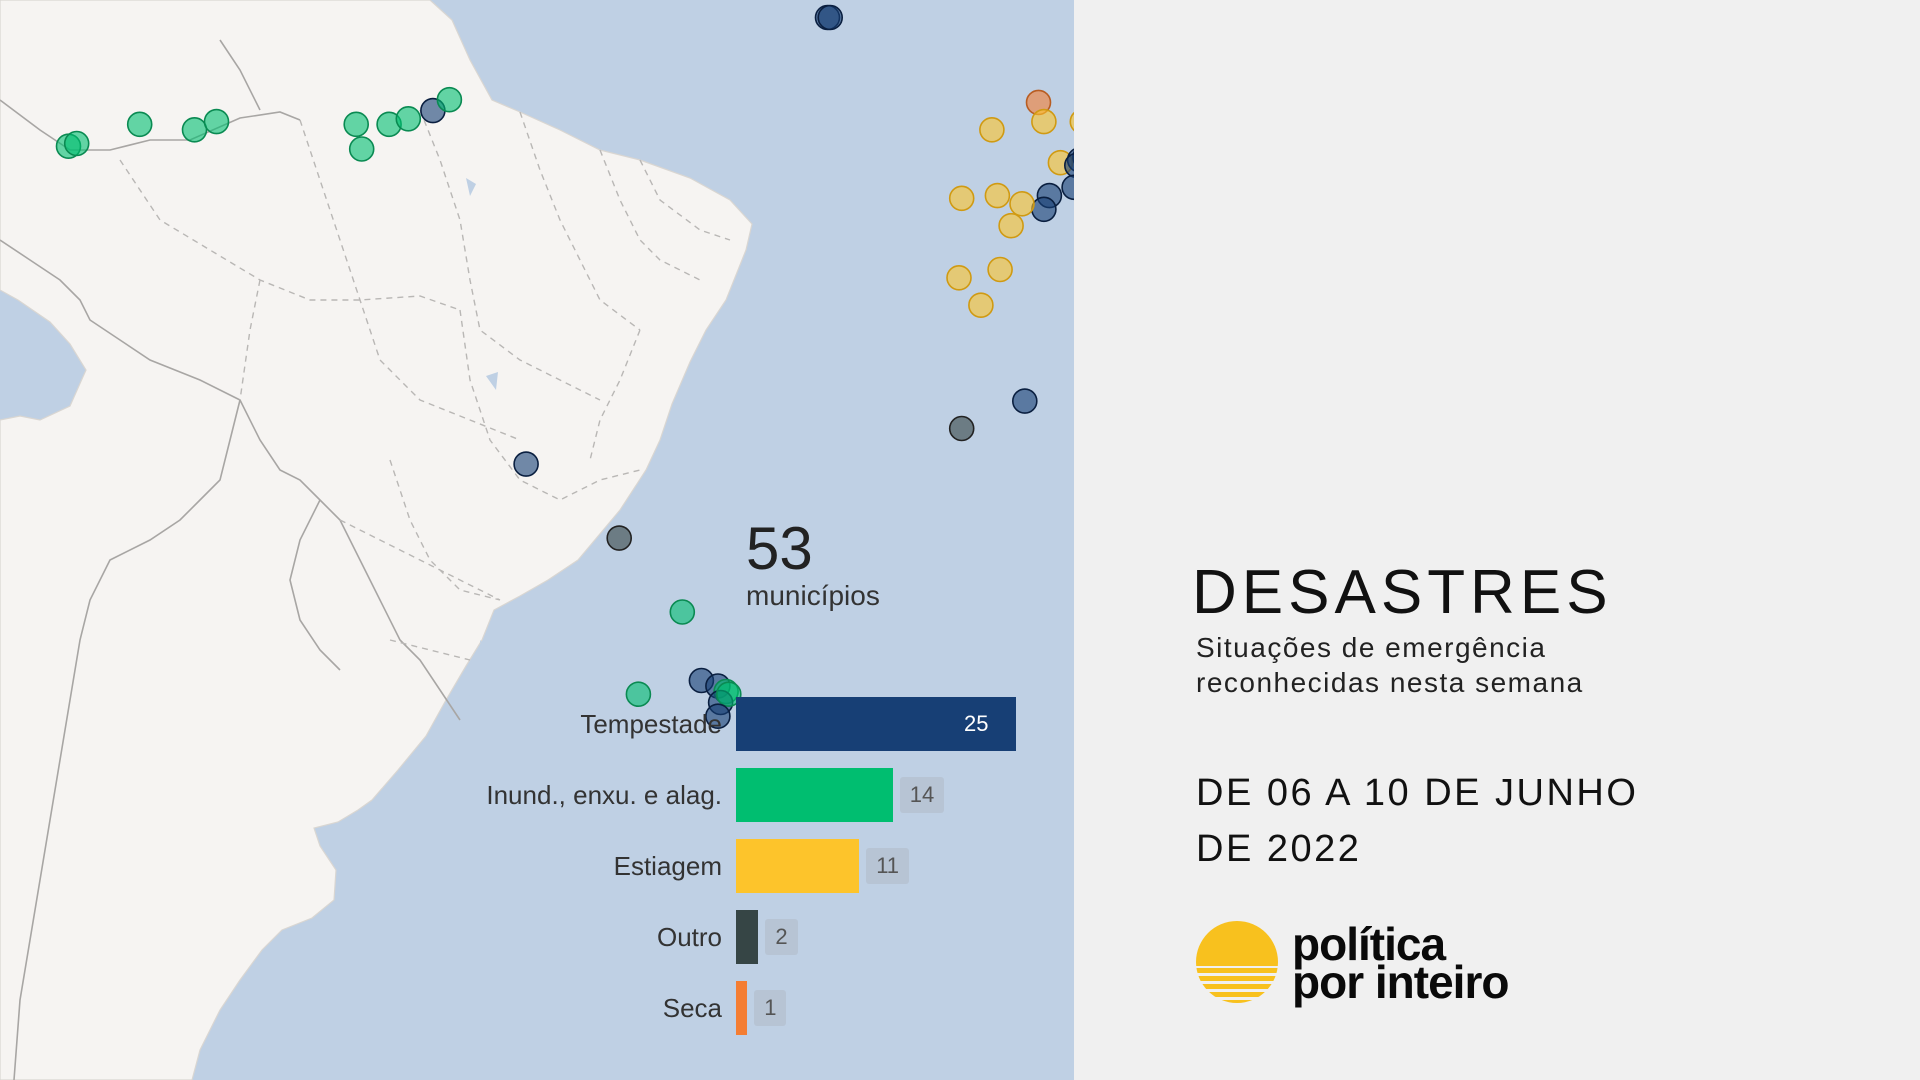  What do you see at coordinates (1371, 647) in the screenshot?
I see `subtitle-line-1: Situações de emergência` at bounding box center [1371, 647].